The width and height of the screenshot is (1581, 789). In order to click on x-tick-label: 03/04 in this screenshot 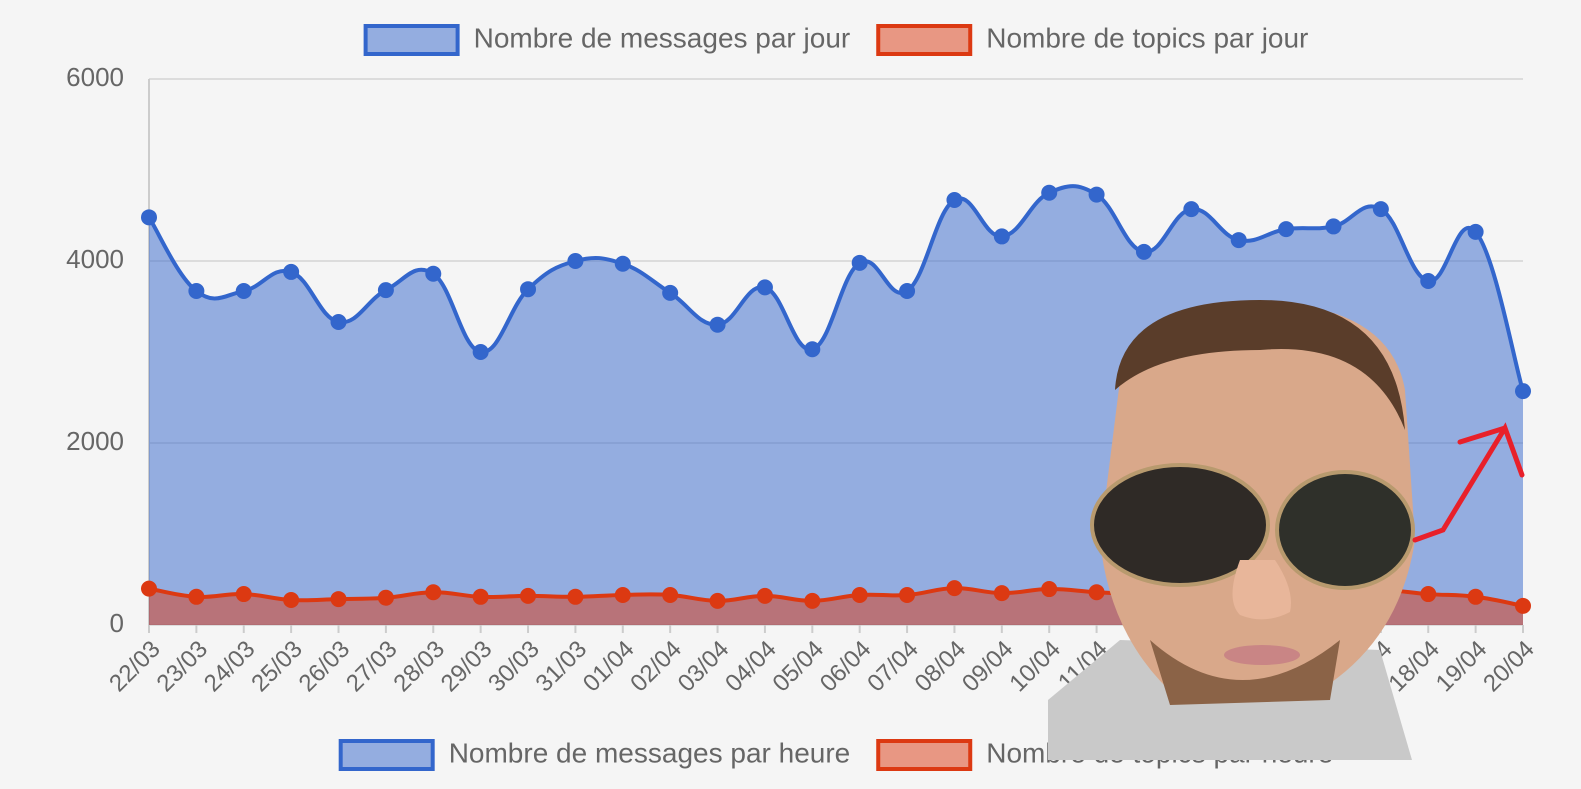, I will do `click(704, 667)`.